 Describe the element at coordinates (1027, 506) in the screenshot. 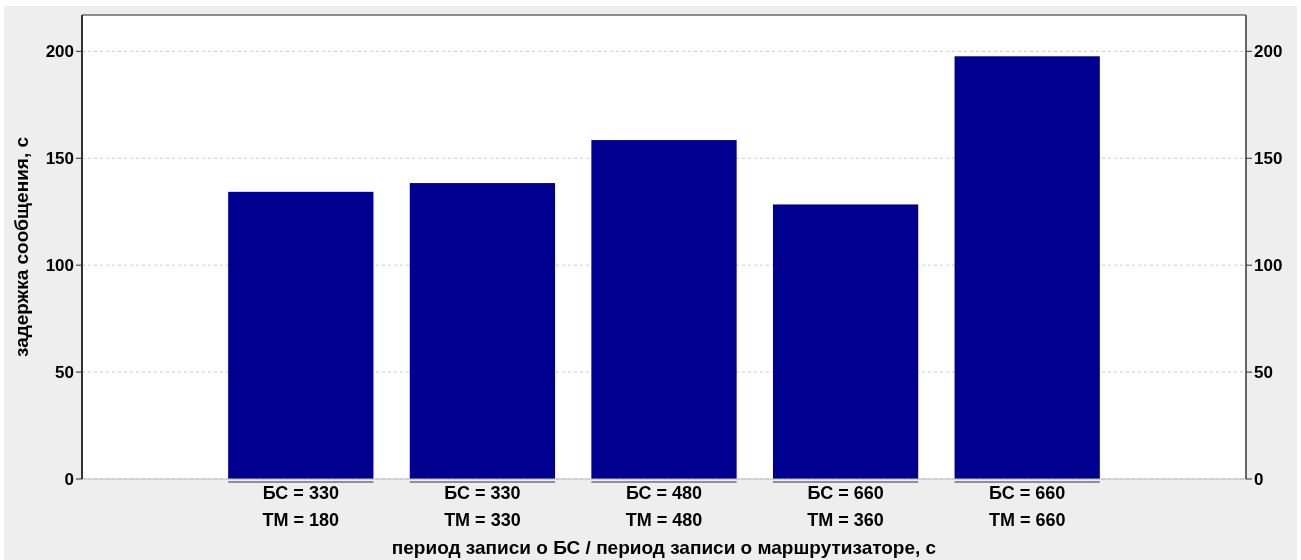

I see `x-tick-label: БС = 660 ТМ = 660` at that location.